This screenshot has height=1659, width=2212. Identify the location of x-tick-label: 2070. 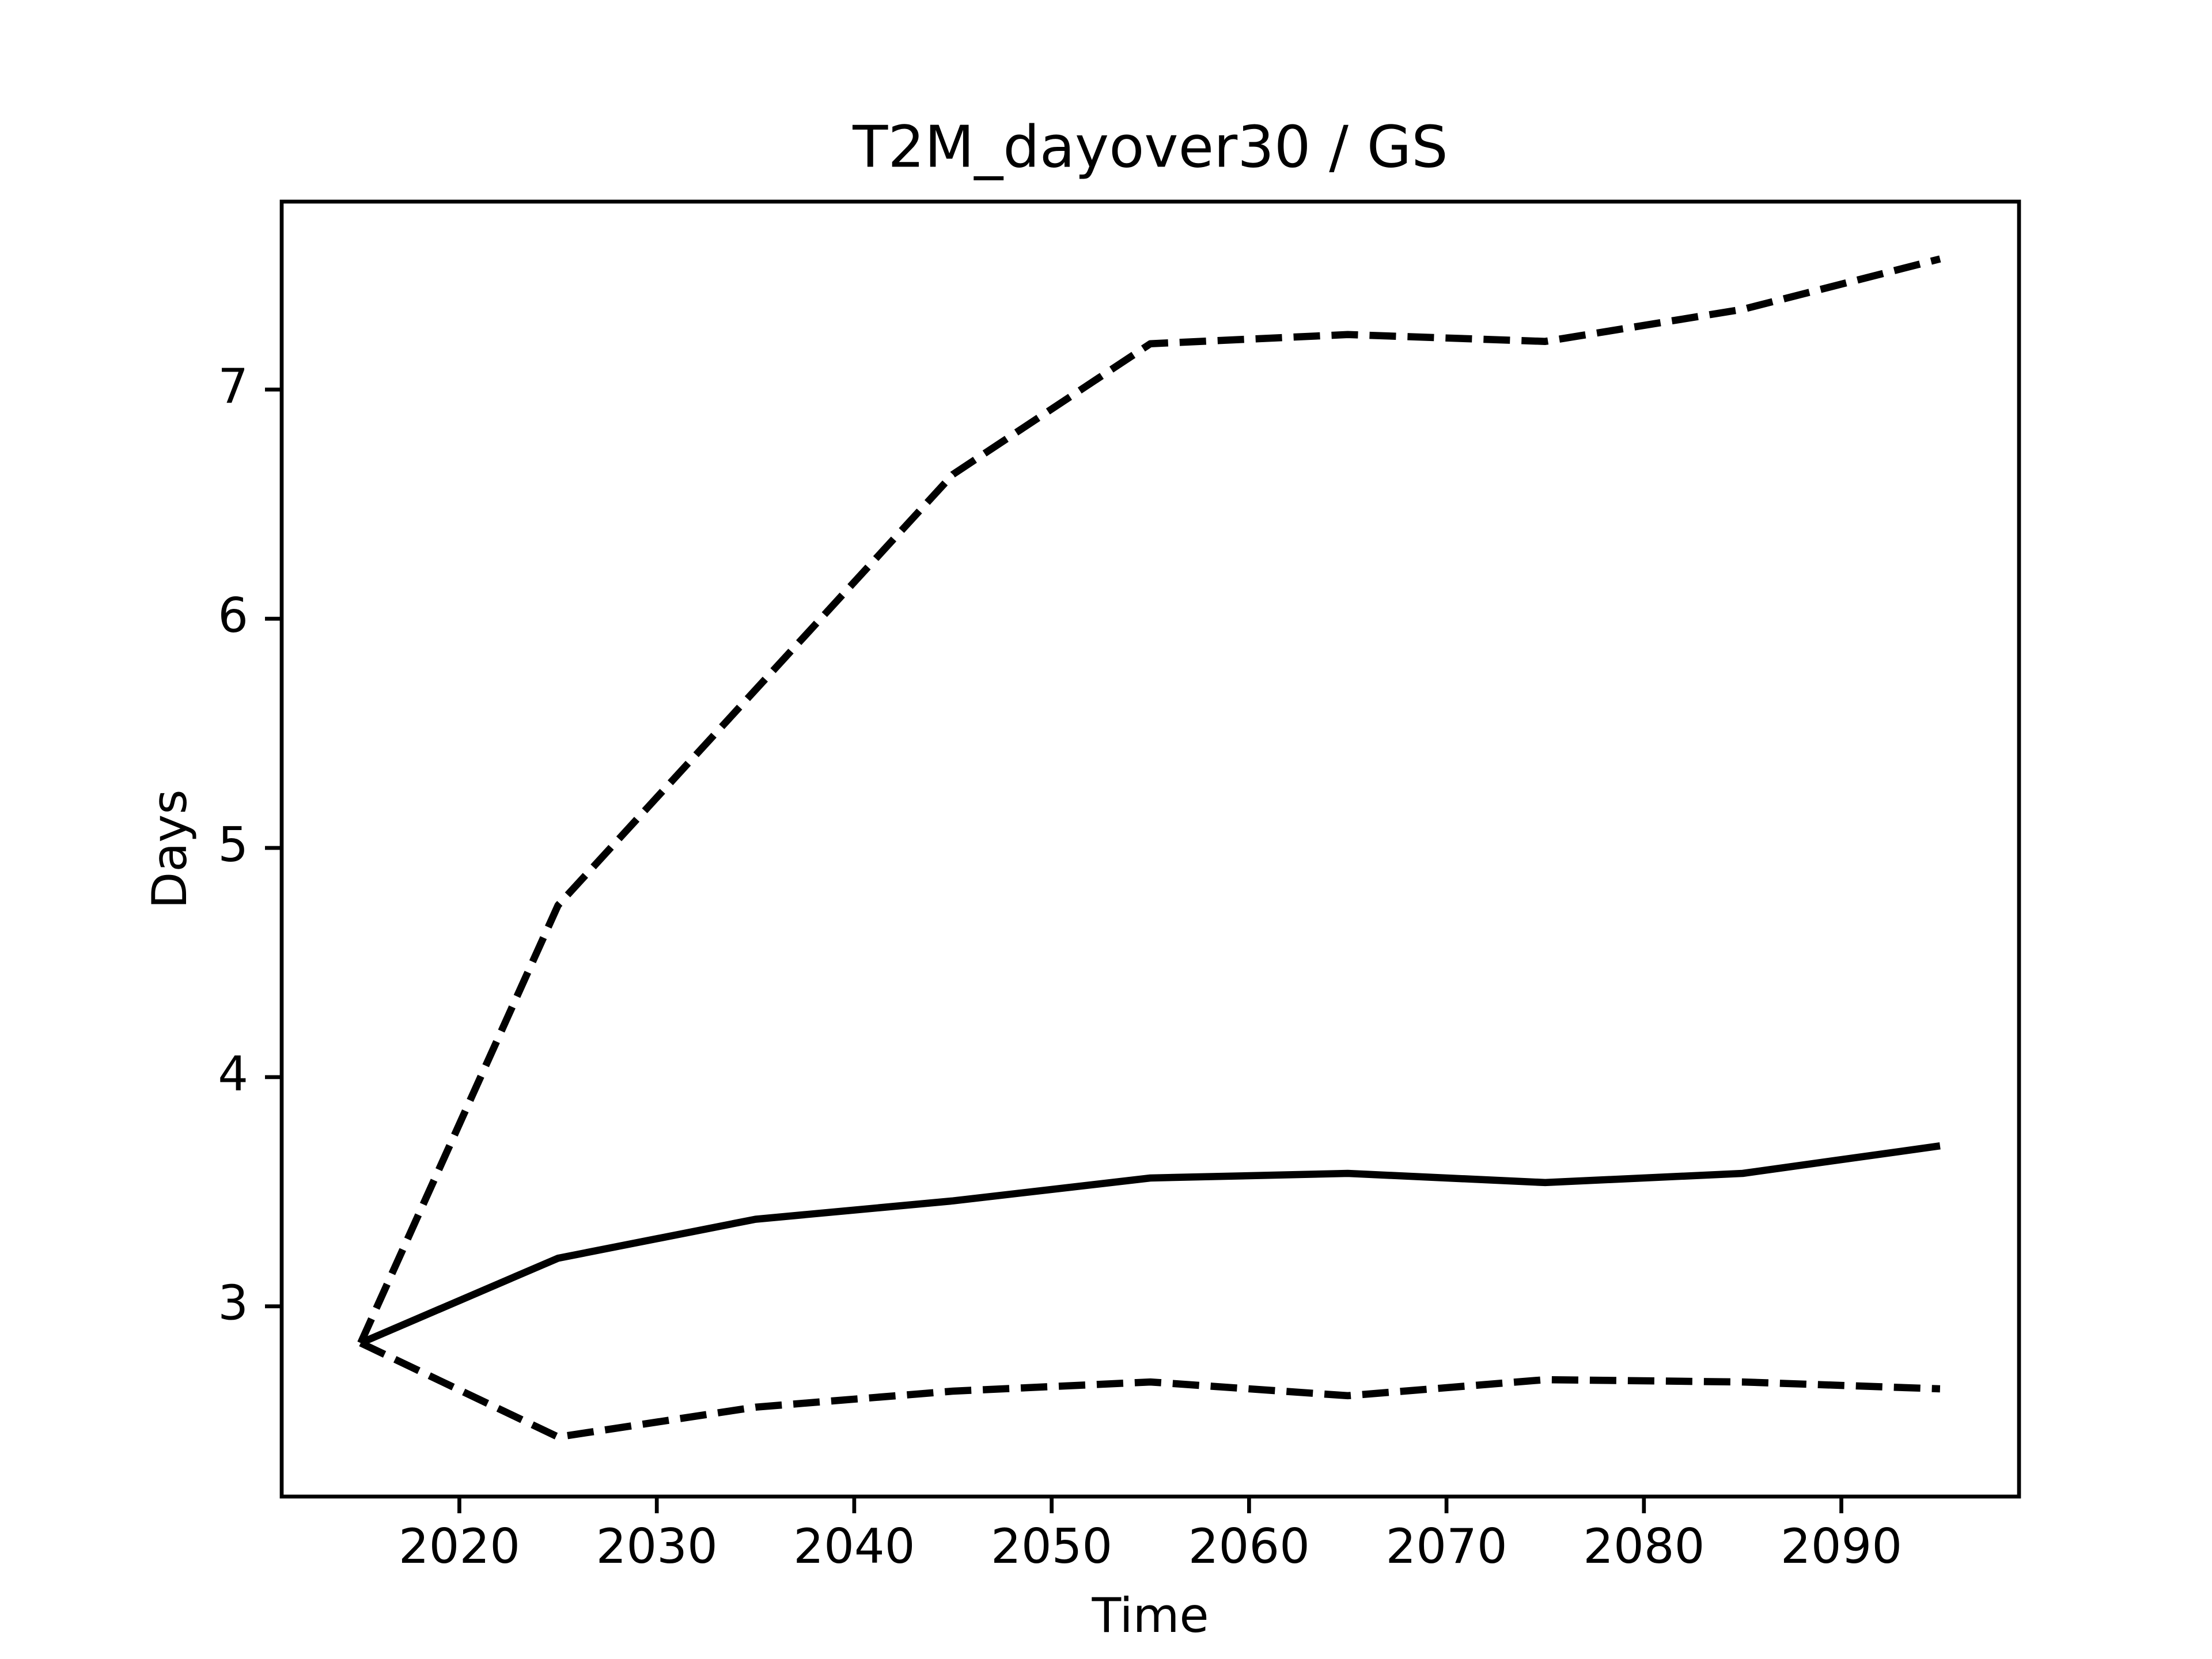
(1446, 1546).